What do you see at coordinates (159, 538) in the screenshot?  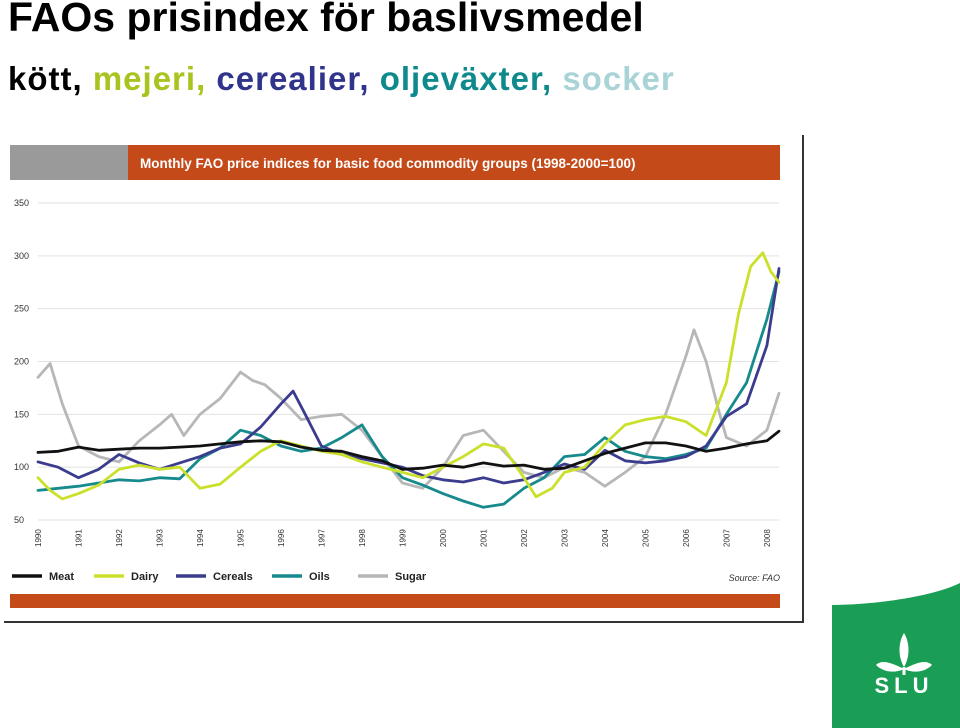 I see `x-tick-label: 1993` at bounding box center [159, 538].